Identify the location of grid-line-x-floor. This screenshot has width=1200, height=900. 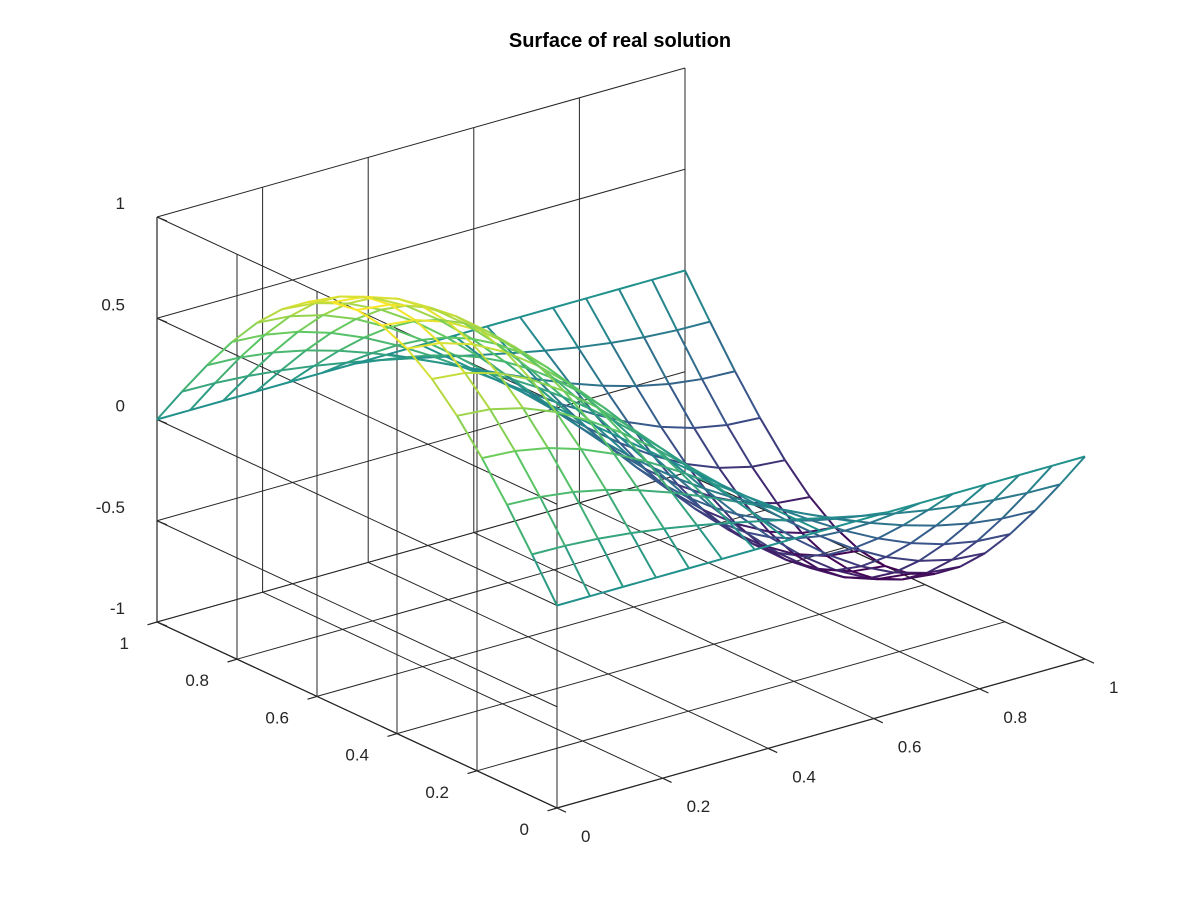
(568, 655).